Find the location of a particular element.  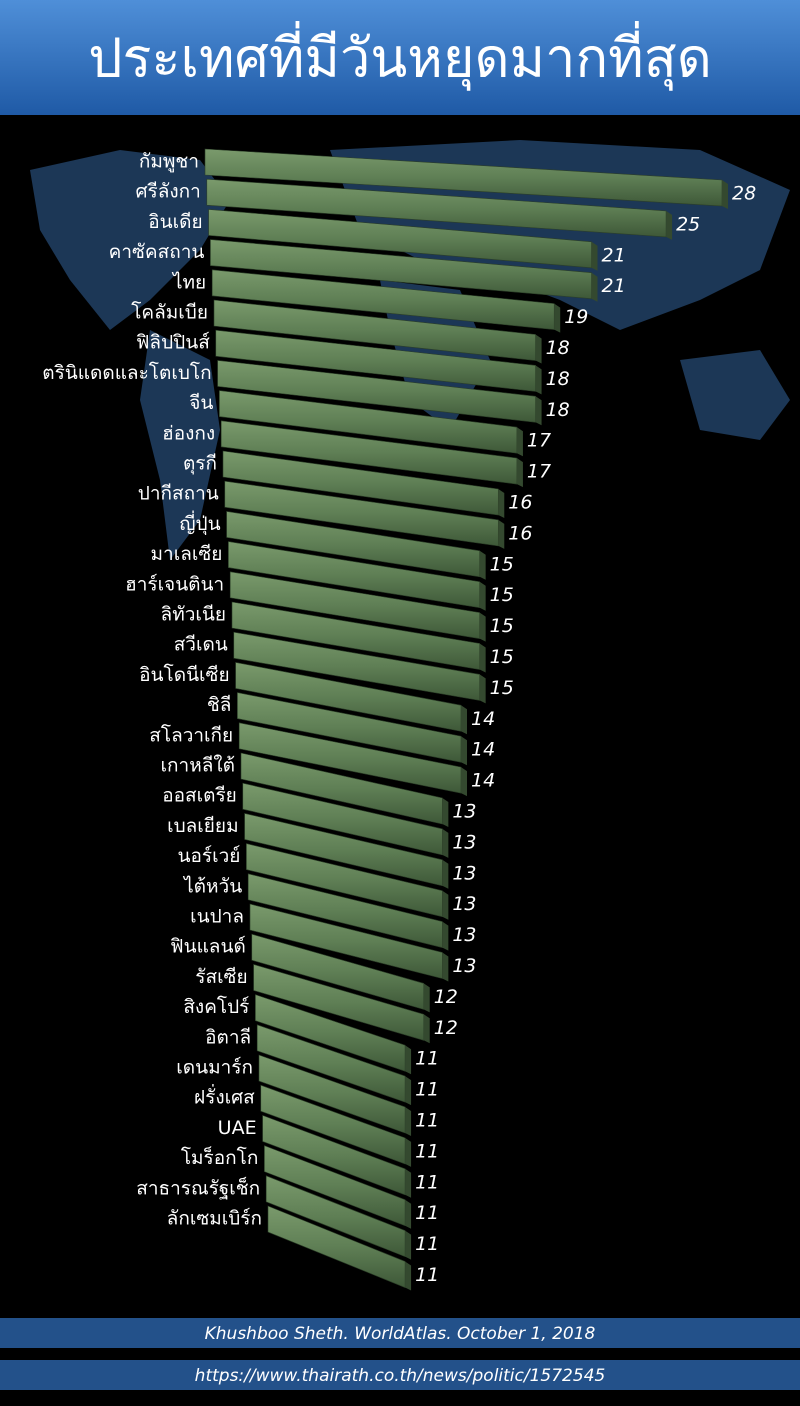

value-label: 12 is located at coordinates (446, 1028).